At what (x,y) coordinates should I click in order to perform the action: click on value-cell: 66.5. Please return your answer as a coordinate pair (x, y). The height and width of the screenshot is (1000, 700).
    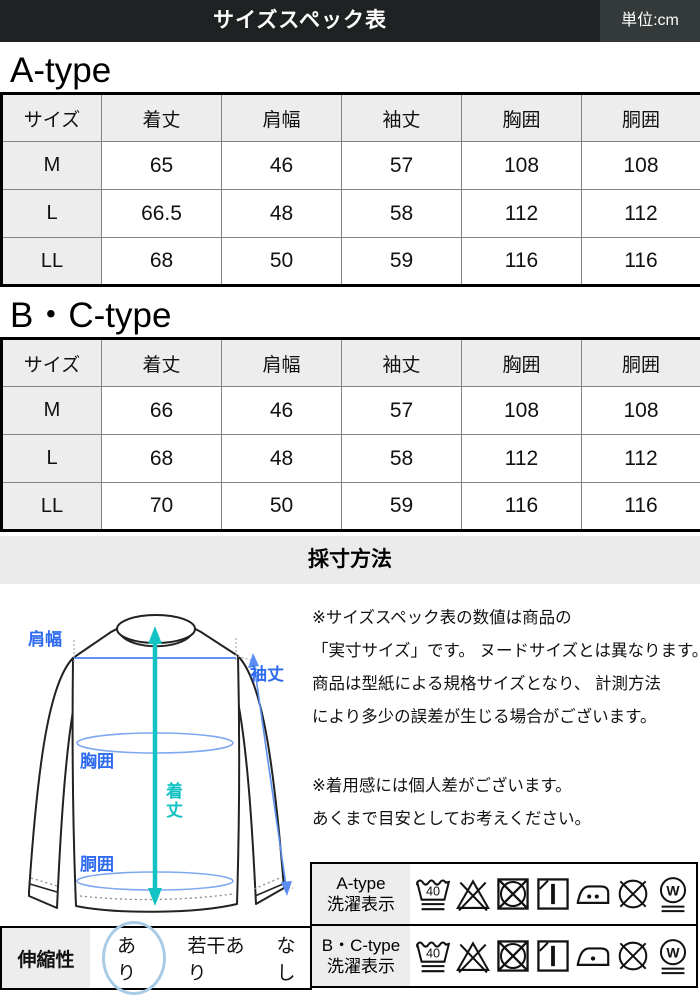
    Looking at the image, I should click on (161, 213).